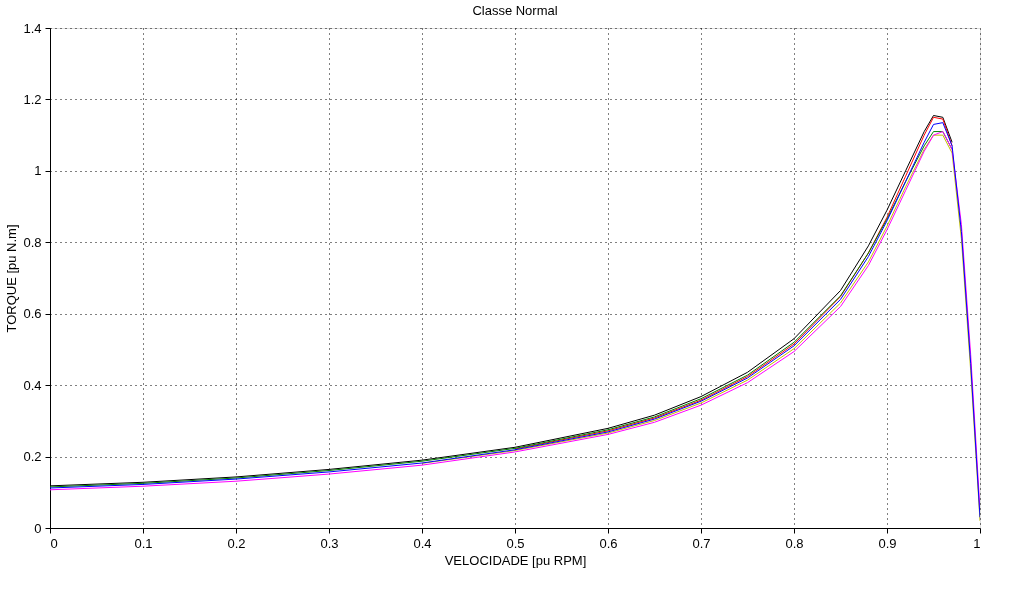 The image size is (1021, 593). What do you see at coordinates (143, 543) in the screenshot?
I see `x-tick-label: 0.1` at bounding box center [143, 543].